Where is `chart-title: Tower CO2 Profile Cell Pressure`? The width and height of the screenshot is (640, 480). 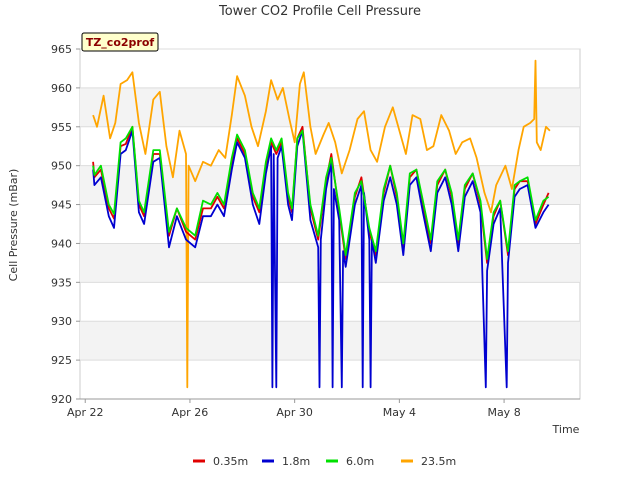 chart-title: Tower CO2 Profile Cell Pressure is located at coordinates (319, 11).